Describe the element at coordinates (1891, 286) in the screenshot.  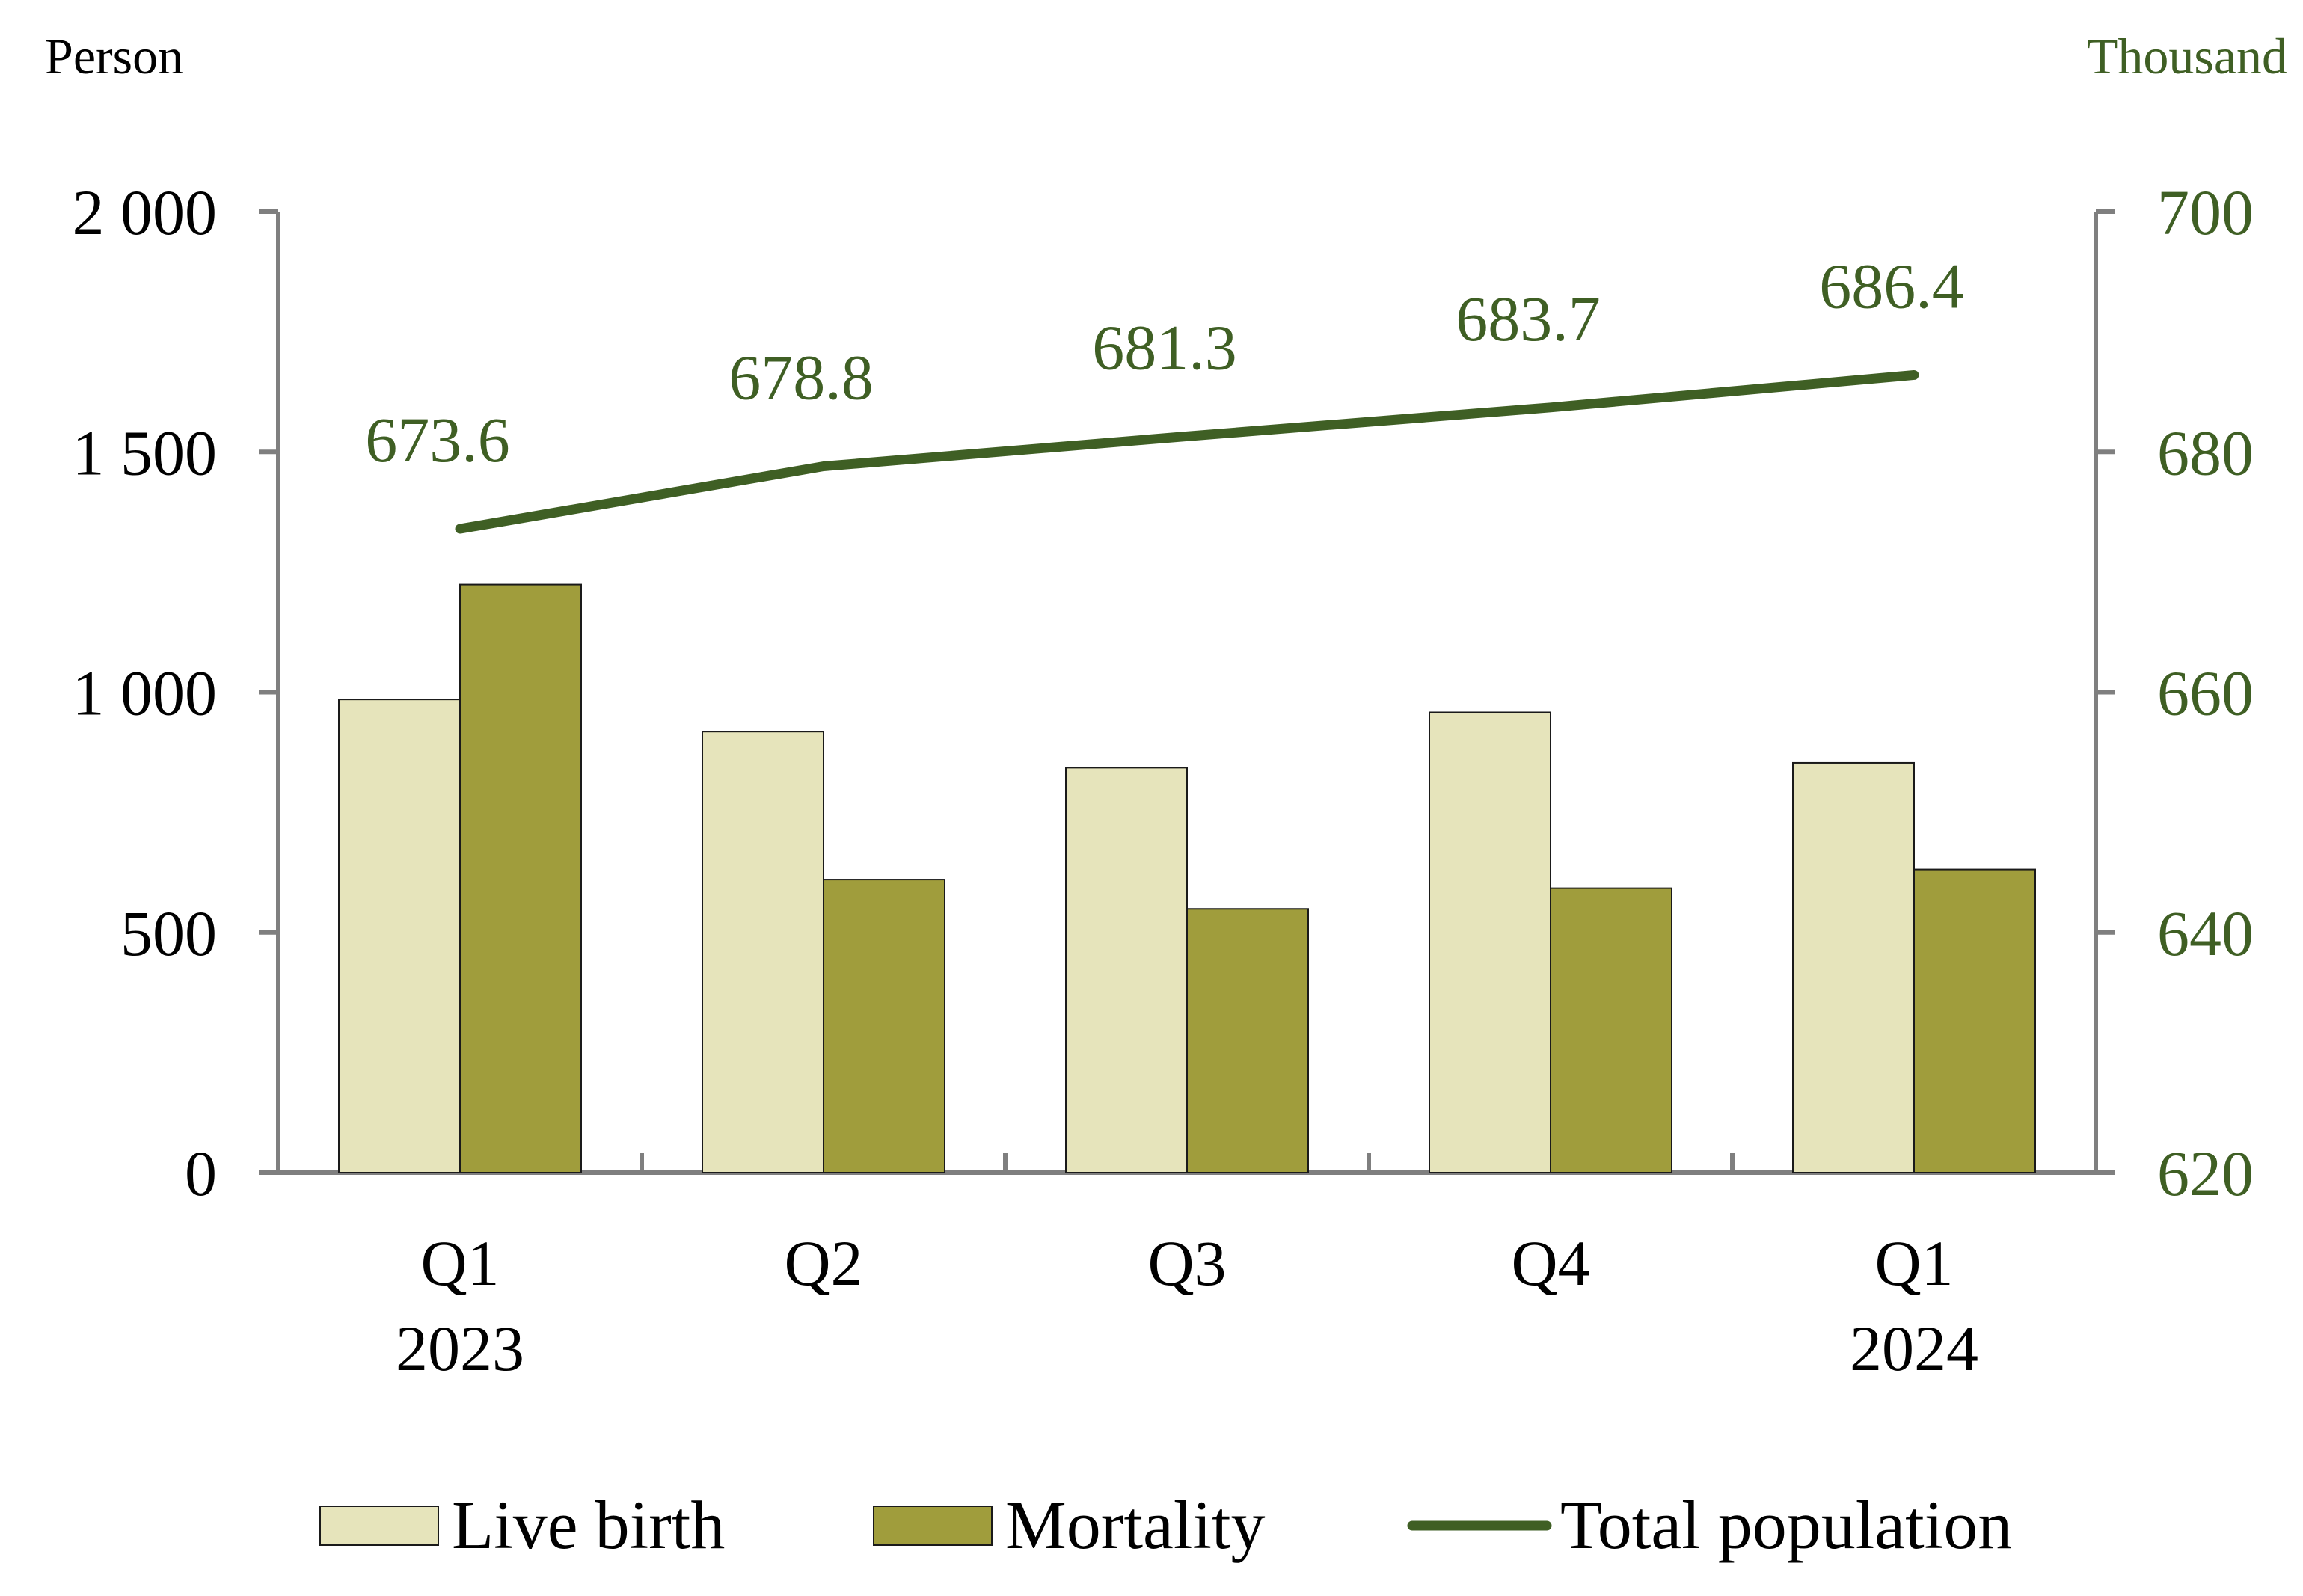
I see `population-data-label: 686.4` at that location.